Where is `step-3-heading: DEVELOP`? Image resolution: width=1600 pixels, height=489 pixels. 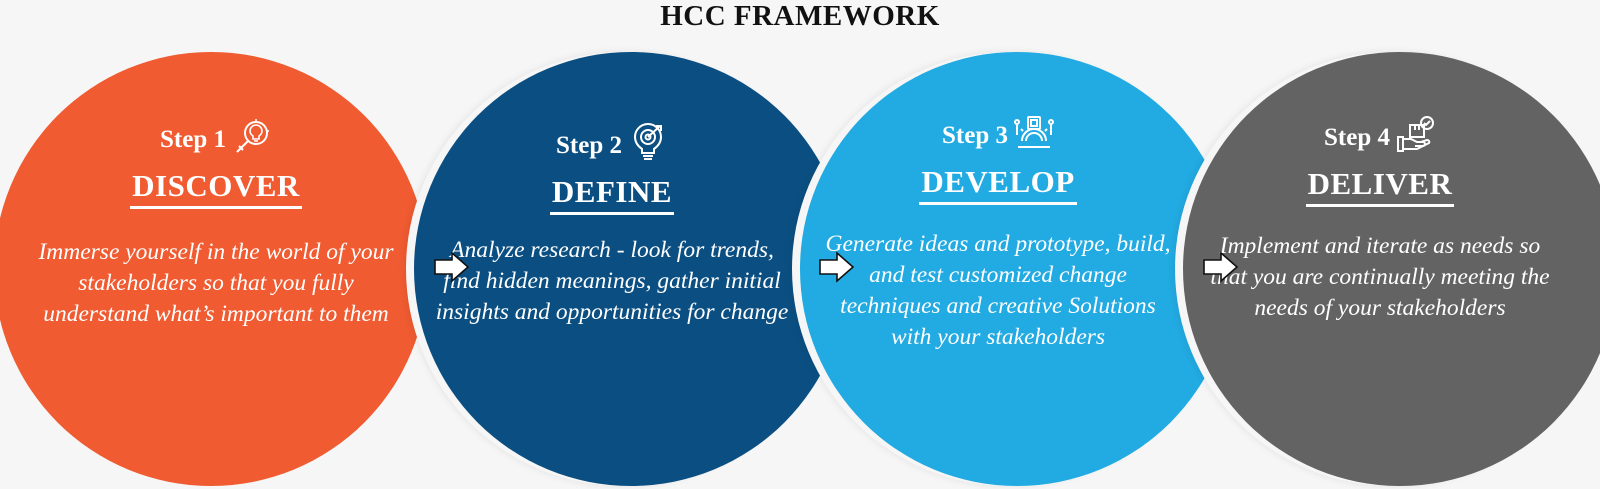 step-3-heading: DEVELOP is located at coordinates (998, 184).